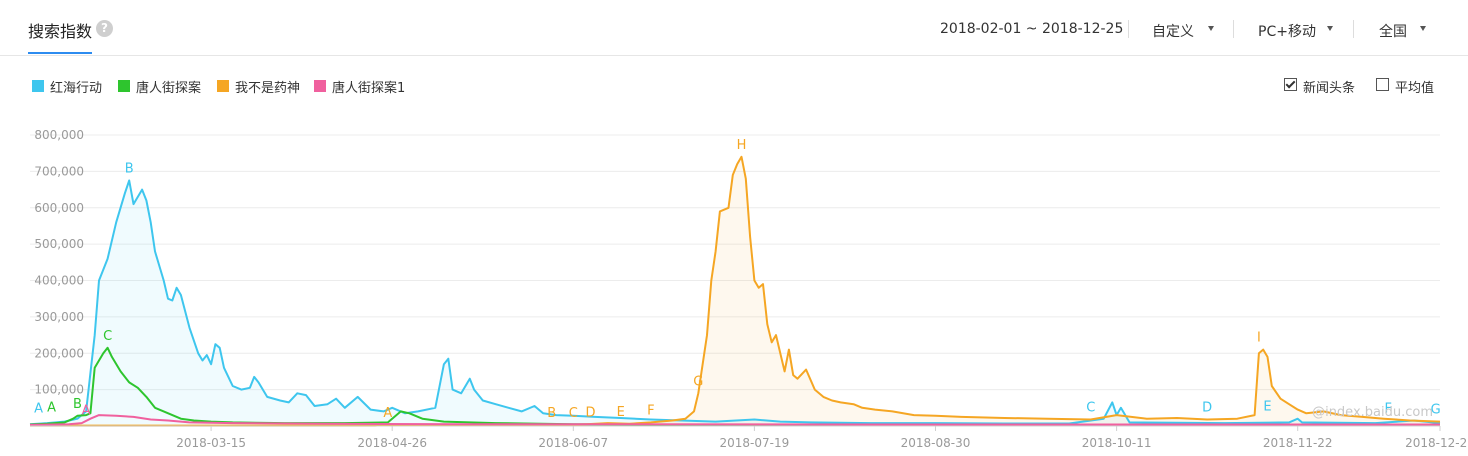  I want to click on y-tick-label: 300,000, so click(59, 317).